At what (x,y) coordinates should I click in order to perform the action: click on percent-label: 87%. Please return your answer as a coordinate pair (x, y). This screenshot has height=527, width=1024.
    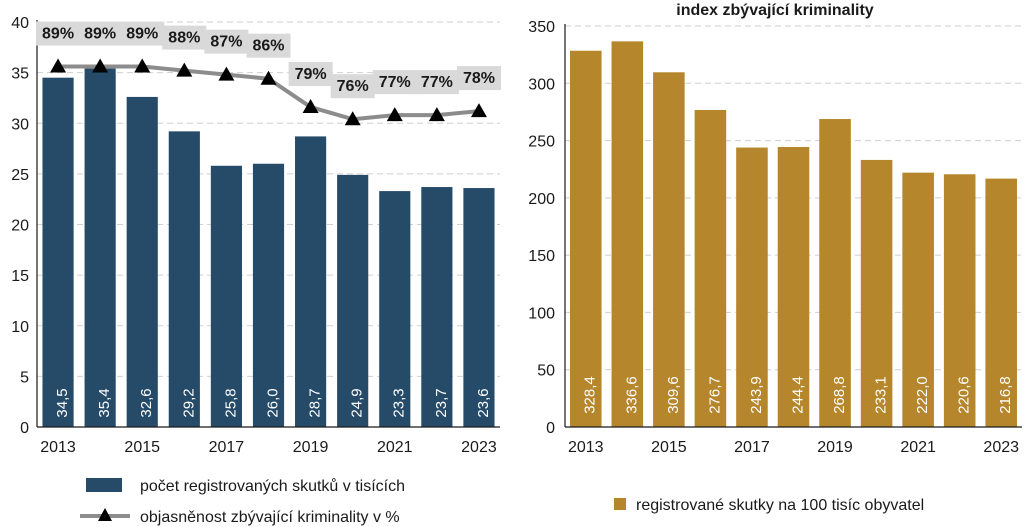
    Looking at the image, I should click on (226, 42).